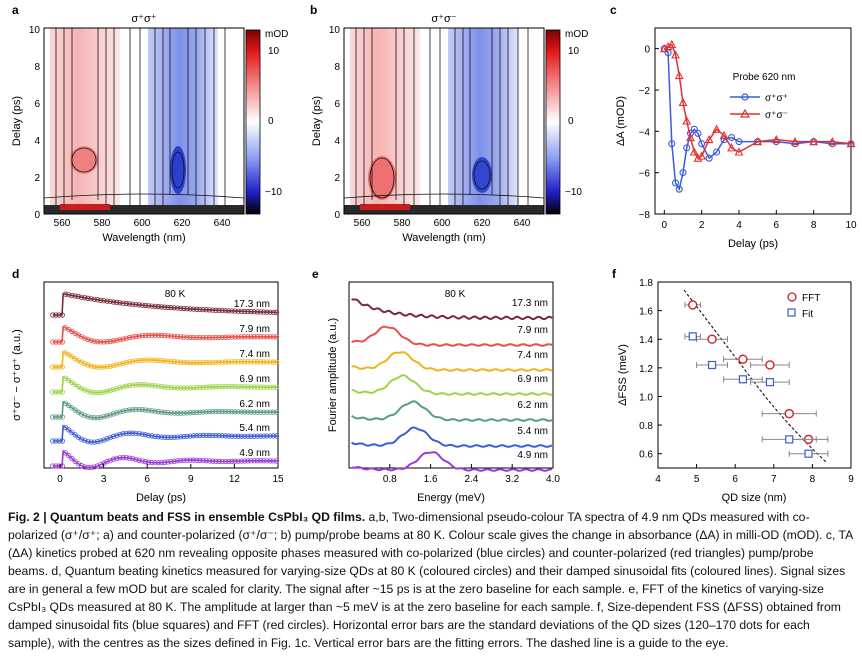 Image resolution: width=862 pixels, height=667 pixels. Describe the element at coordinates (337, 178) in the screenshot. I see `svg-text: 2` at that location.